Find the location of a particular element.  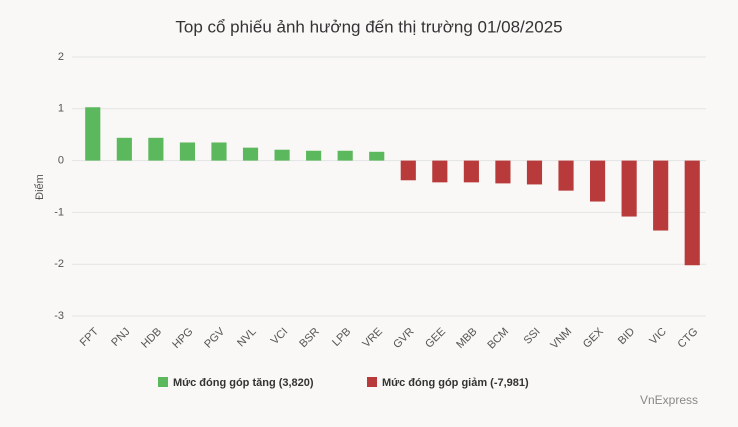

y-axis-label: Điểm is located at coordinates (40, 187).